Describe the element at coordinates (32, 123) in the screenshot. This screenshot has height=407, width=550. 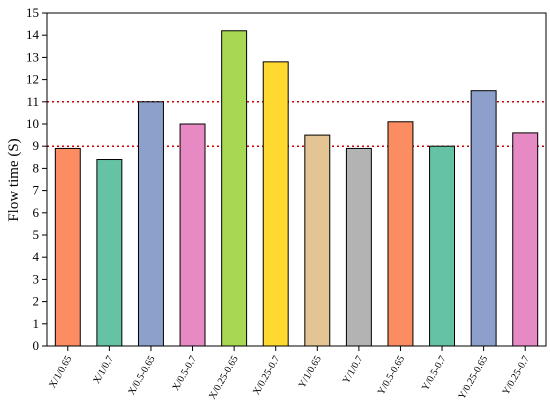
I see `y-tick-label: 10` at that location.